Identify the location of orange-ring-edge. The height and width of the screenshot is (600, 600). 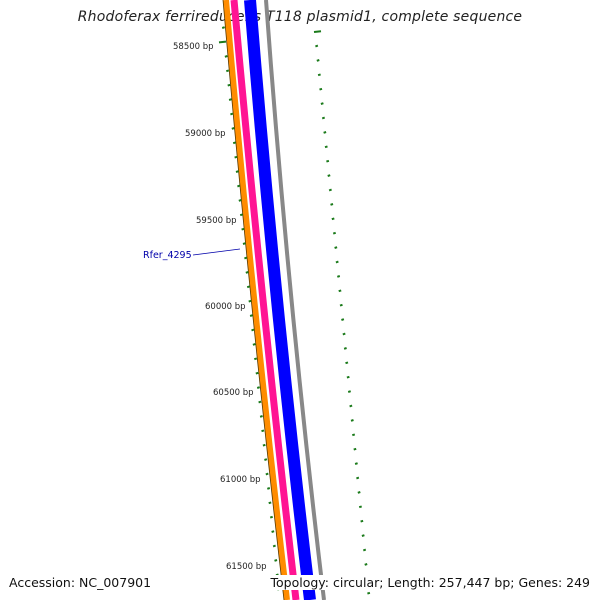
(253, 300).